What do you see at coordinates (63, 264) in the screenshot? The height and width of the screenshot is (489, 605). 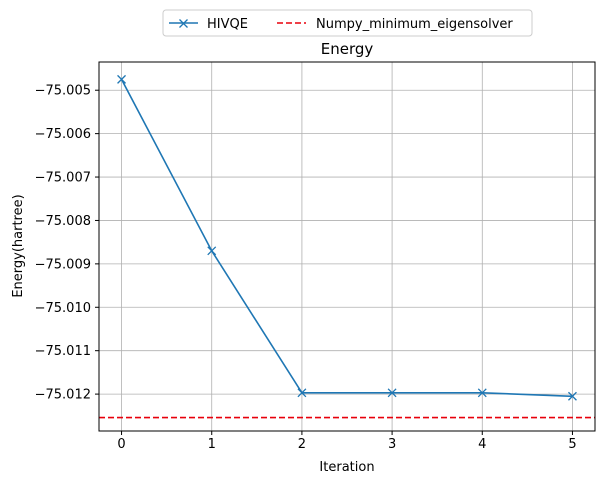 I see `y-tick-label: −75.009` at bounding box center [63, 264].